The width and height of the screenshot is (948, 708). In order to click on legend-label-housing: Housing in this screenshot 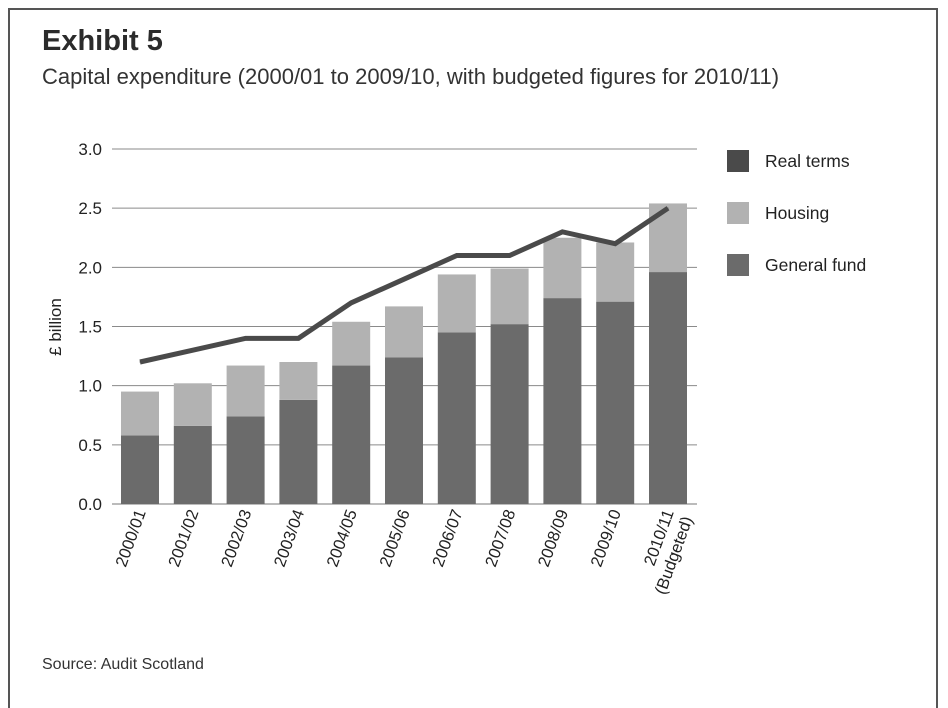, I will do `click(797, 213)`.